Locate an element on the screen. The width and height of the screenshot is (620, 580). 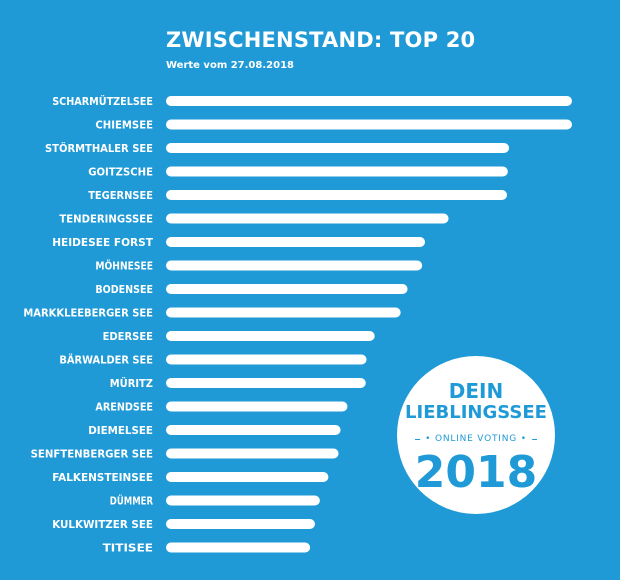
badge-line-1: DEIN is located at coordinates (476, 391).